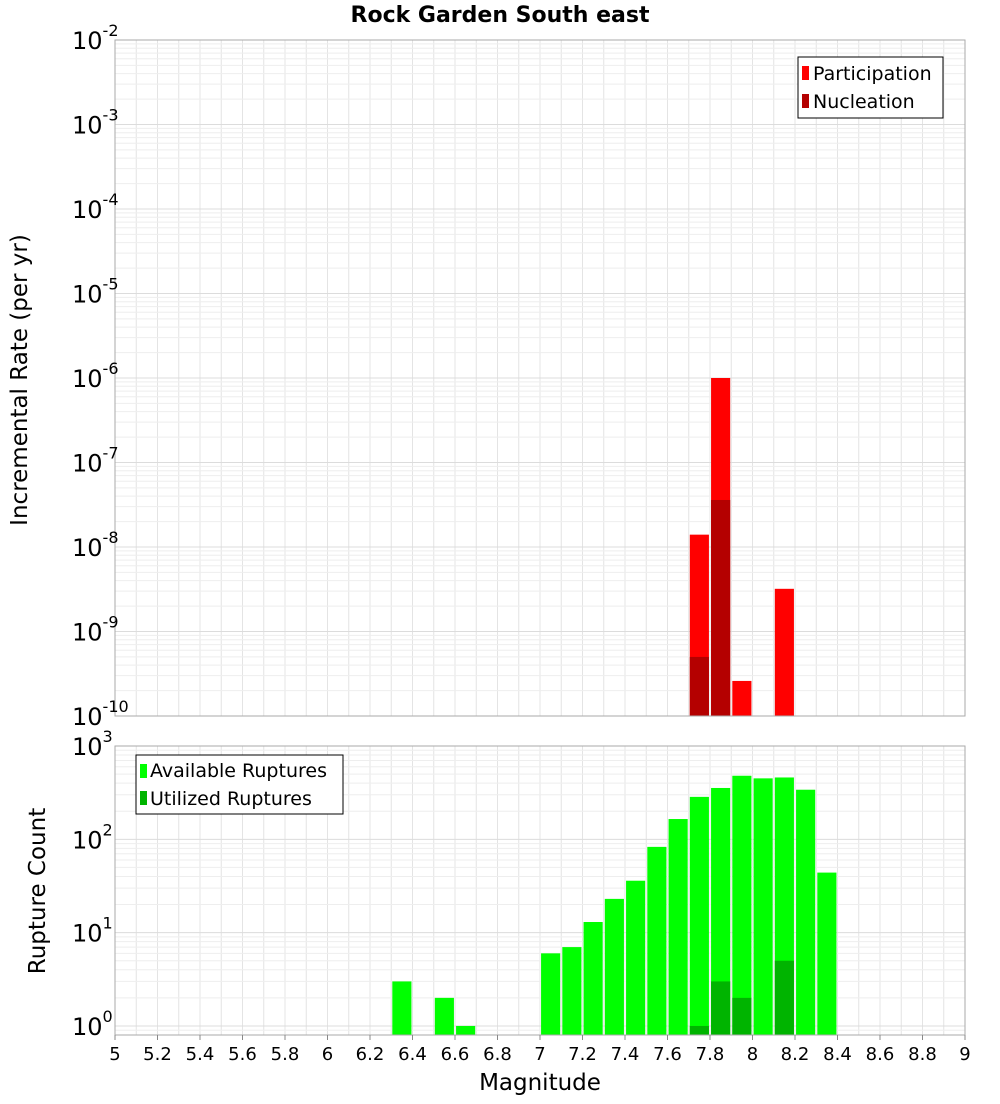 The width and height of the screenshot is (1000, 1104). Describe the element at coordinates (455, 1054) in the screenshot. I see `x-tick-label: 6.6` at that location.